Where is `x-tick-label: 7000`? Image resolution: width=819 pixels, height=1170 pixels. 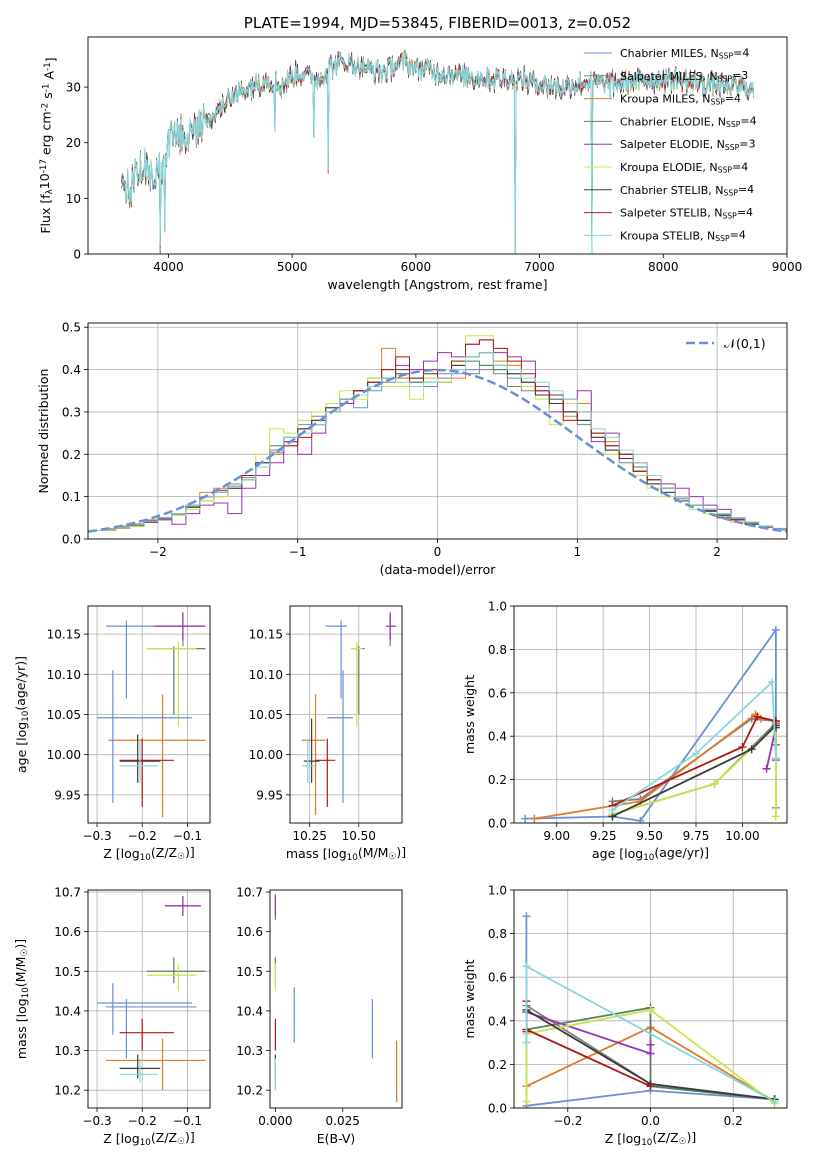
x-tick-label: 7000 is located at coordinates (539, 267).